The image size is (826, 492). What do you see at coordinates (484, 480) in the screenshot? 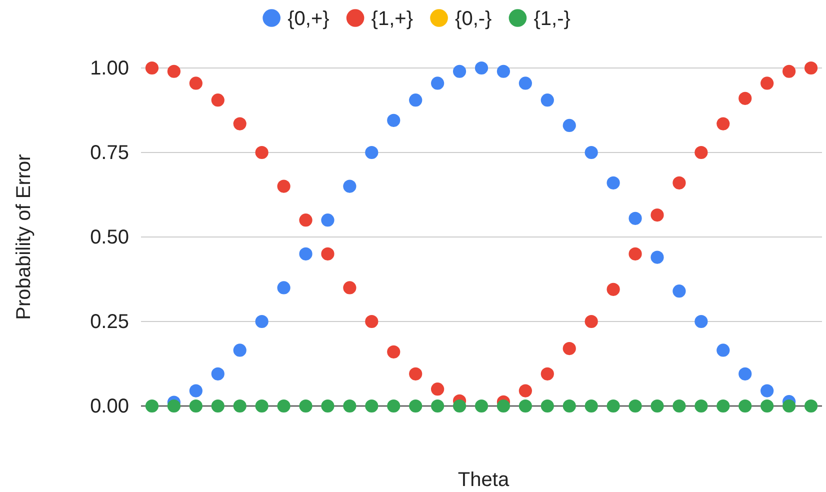
I see `x-axis-title: Theta` at bounding box center [484, 480].